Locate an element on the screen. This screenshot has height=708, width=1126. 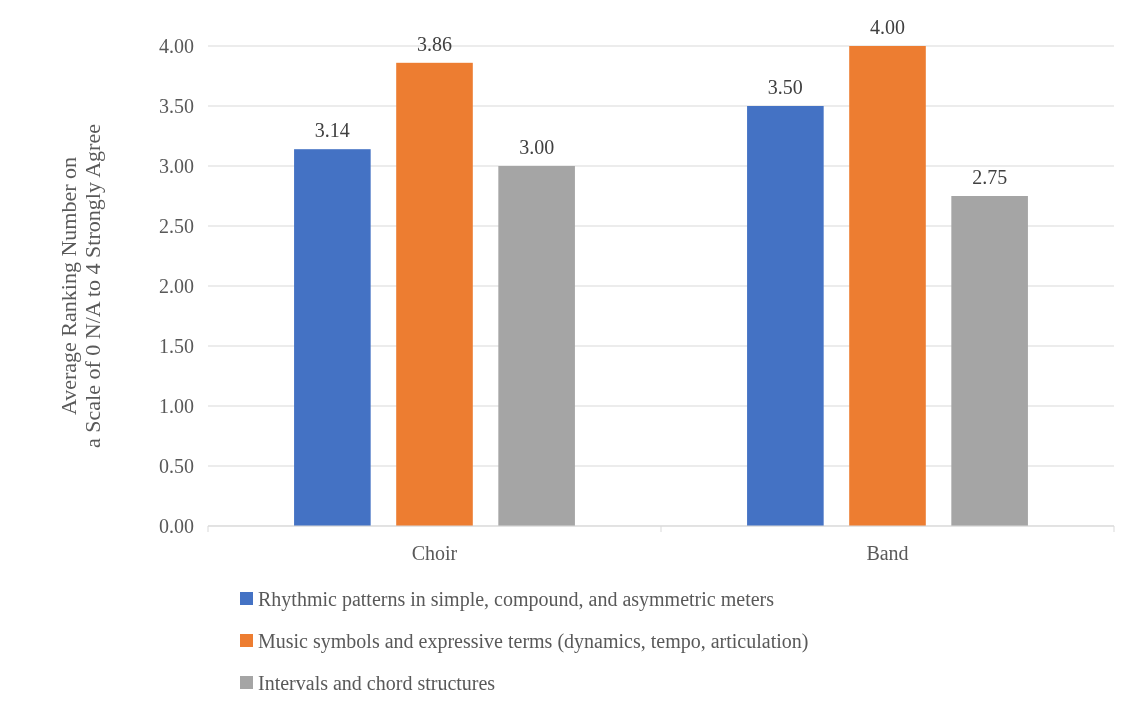
y-tick-label: 2.50 is located at coordinates (176, 226).